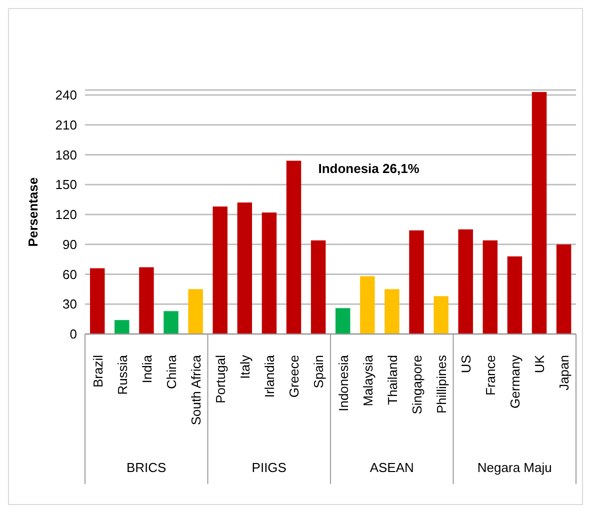 The height and width of the screenshot is (511, 589). Describe the element at coordinates (66, 124) in the screenshot. I see `y-tick-label: 210` at that location.